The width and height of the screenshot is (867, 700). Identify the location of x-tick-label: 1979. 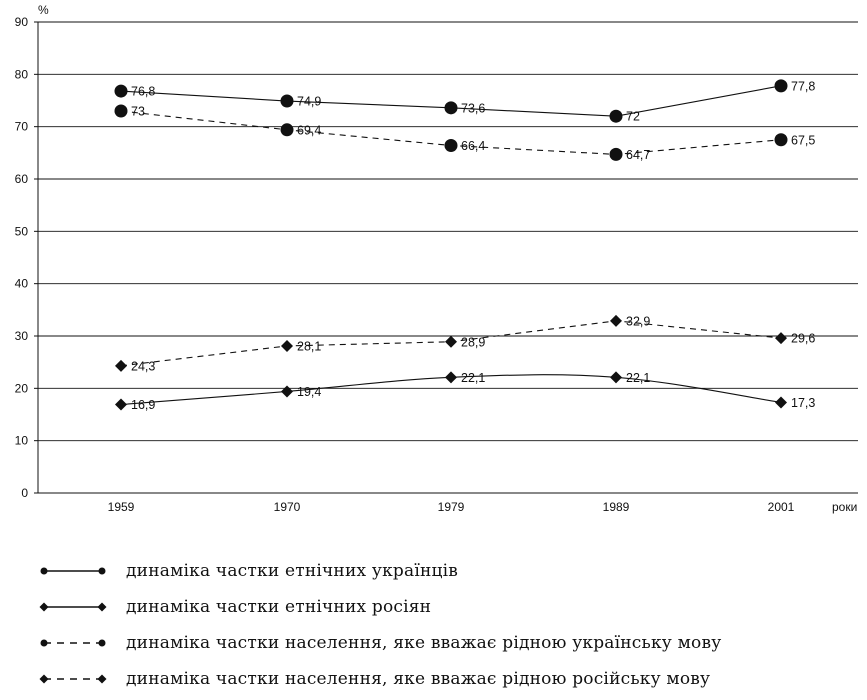
(451, 507).